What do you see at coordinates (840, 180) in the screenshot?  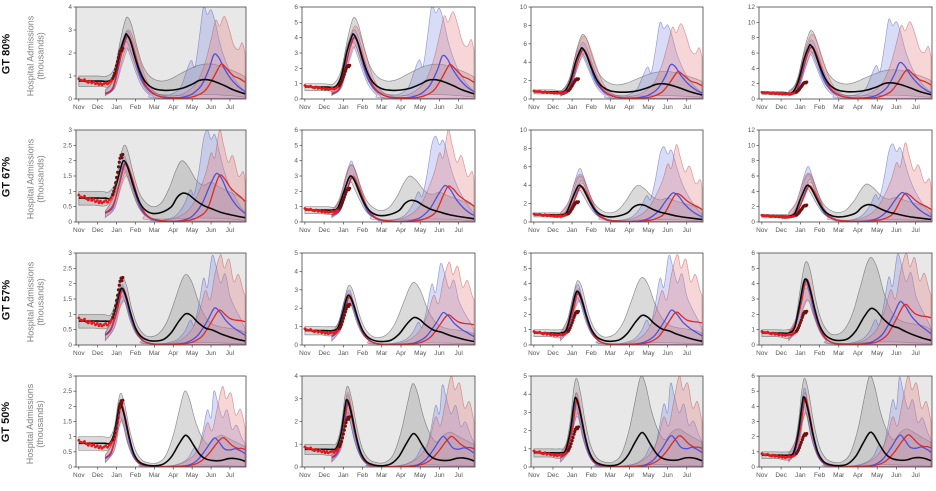 I see `chart-canvas: 0 2 4 6 8 10 12 Nov Dec Jan Feb Mar Apr May Jun Jul` at bounding box center [840, 180].